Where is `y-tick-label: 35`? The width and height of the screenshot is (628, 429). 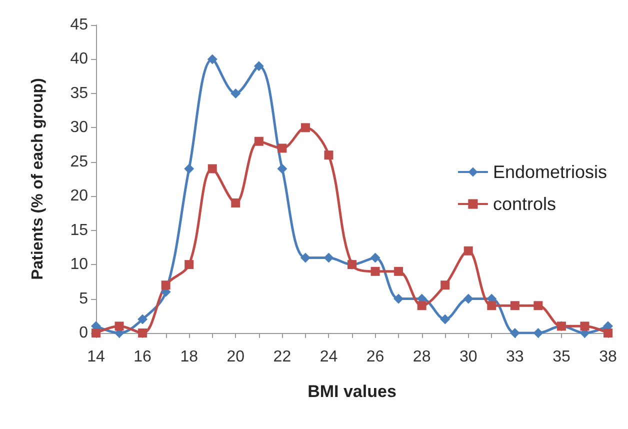 y-tick-label: 35 is located at coordinates (79, 93).